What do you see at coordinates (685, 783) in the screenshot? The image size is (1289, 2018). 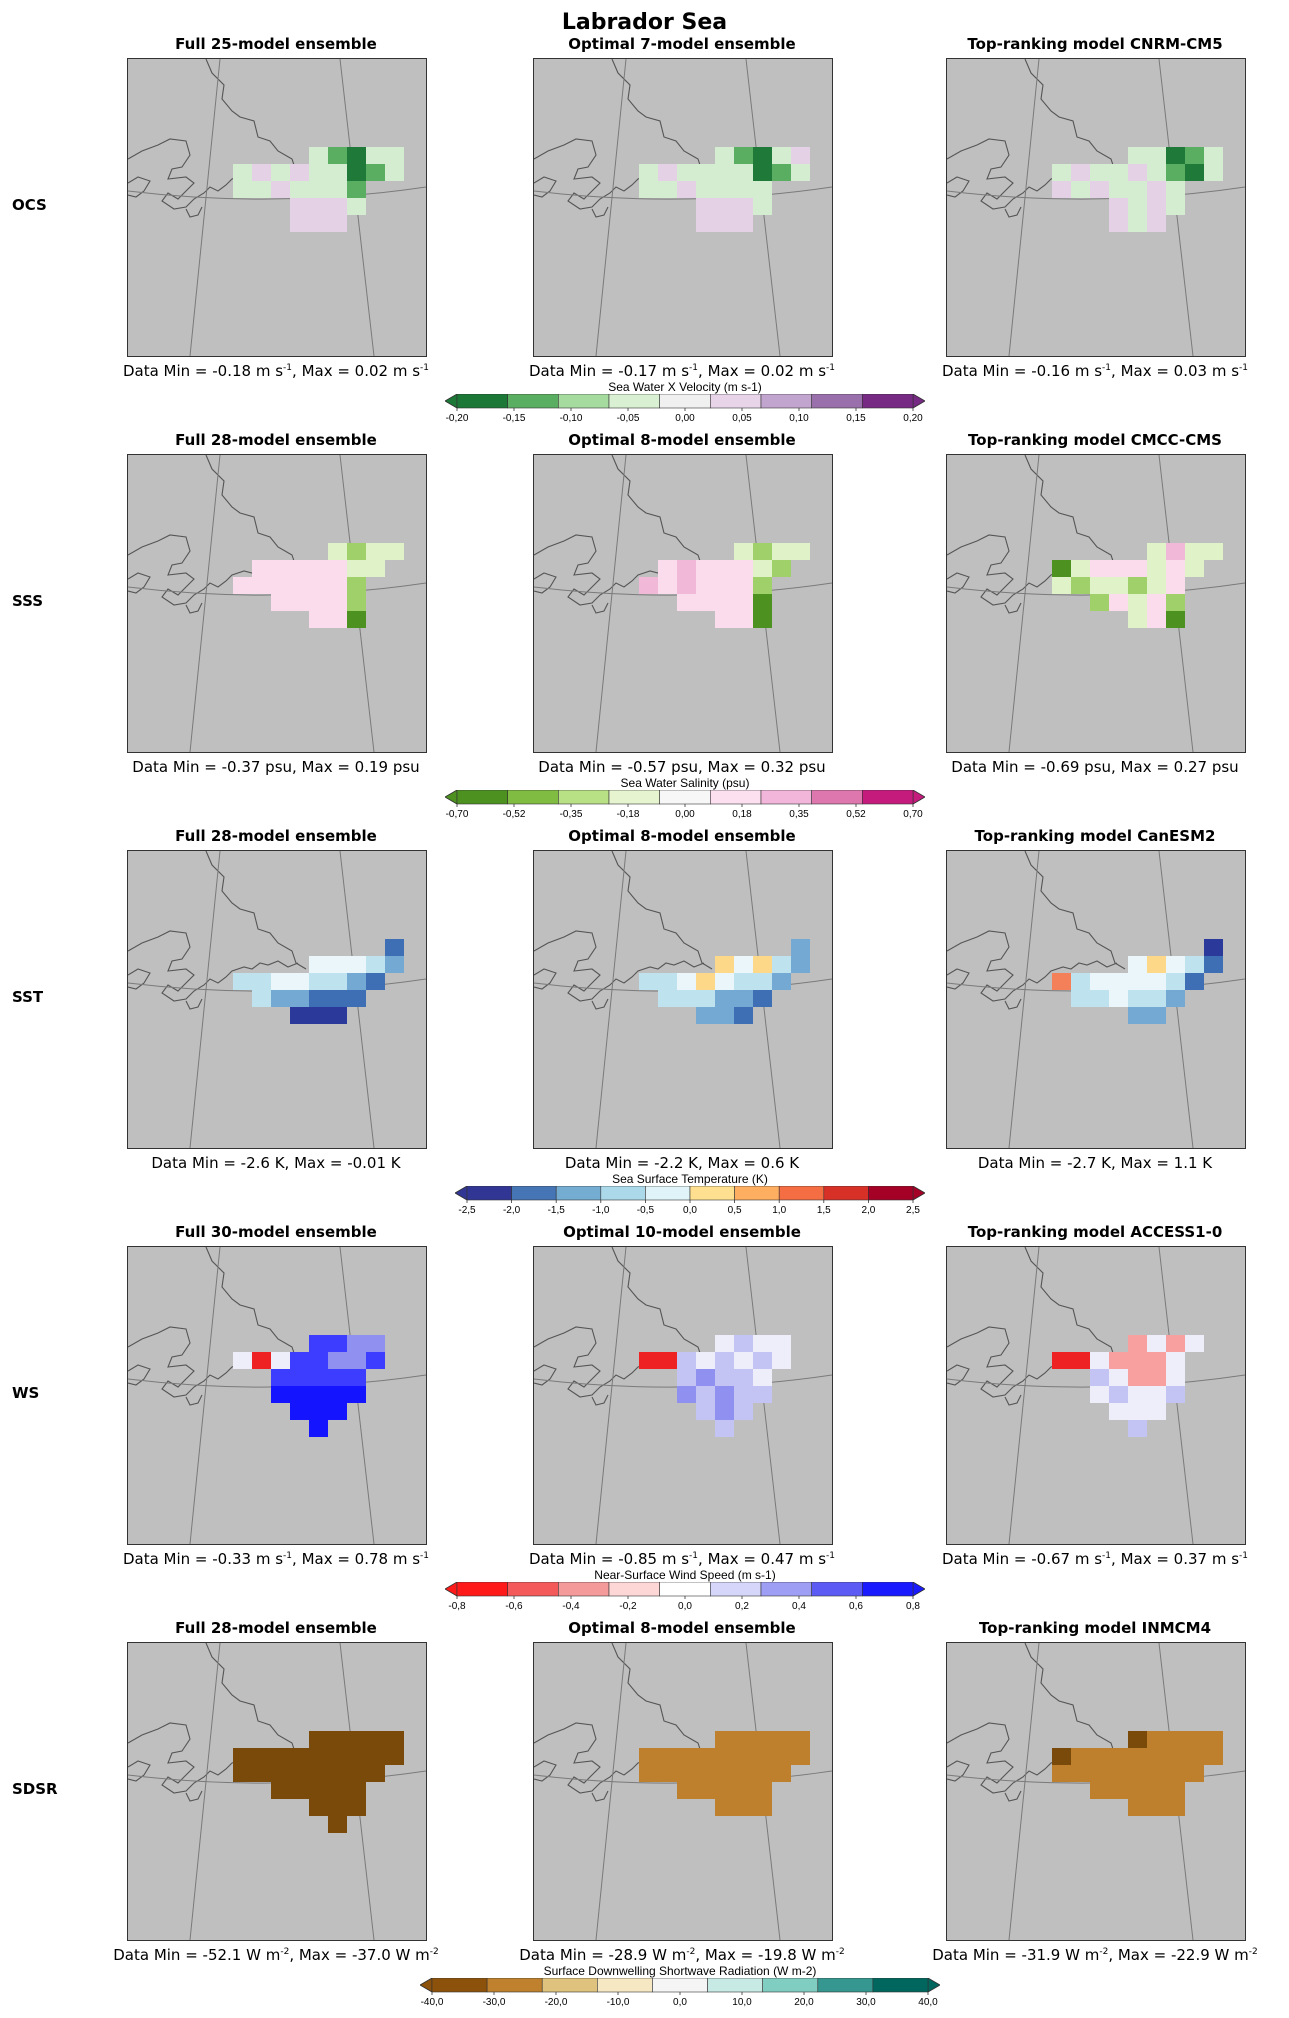 I see `colorbar-title: Sea Water Salinity (psu)` at bounding box center [685, 783].